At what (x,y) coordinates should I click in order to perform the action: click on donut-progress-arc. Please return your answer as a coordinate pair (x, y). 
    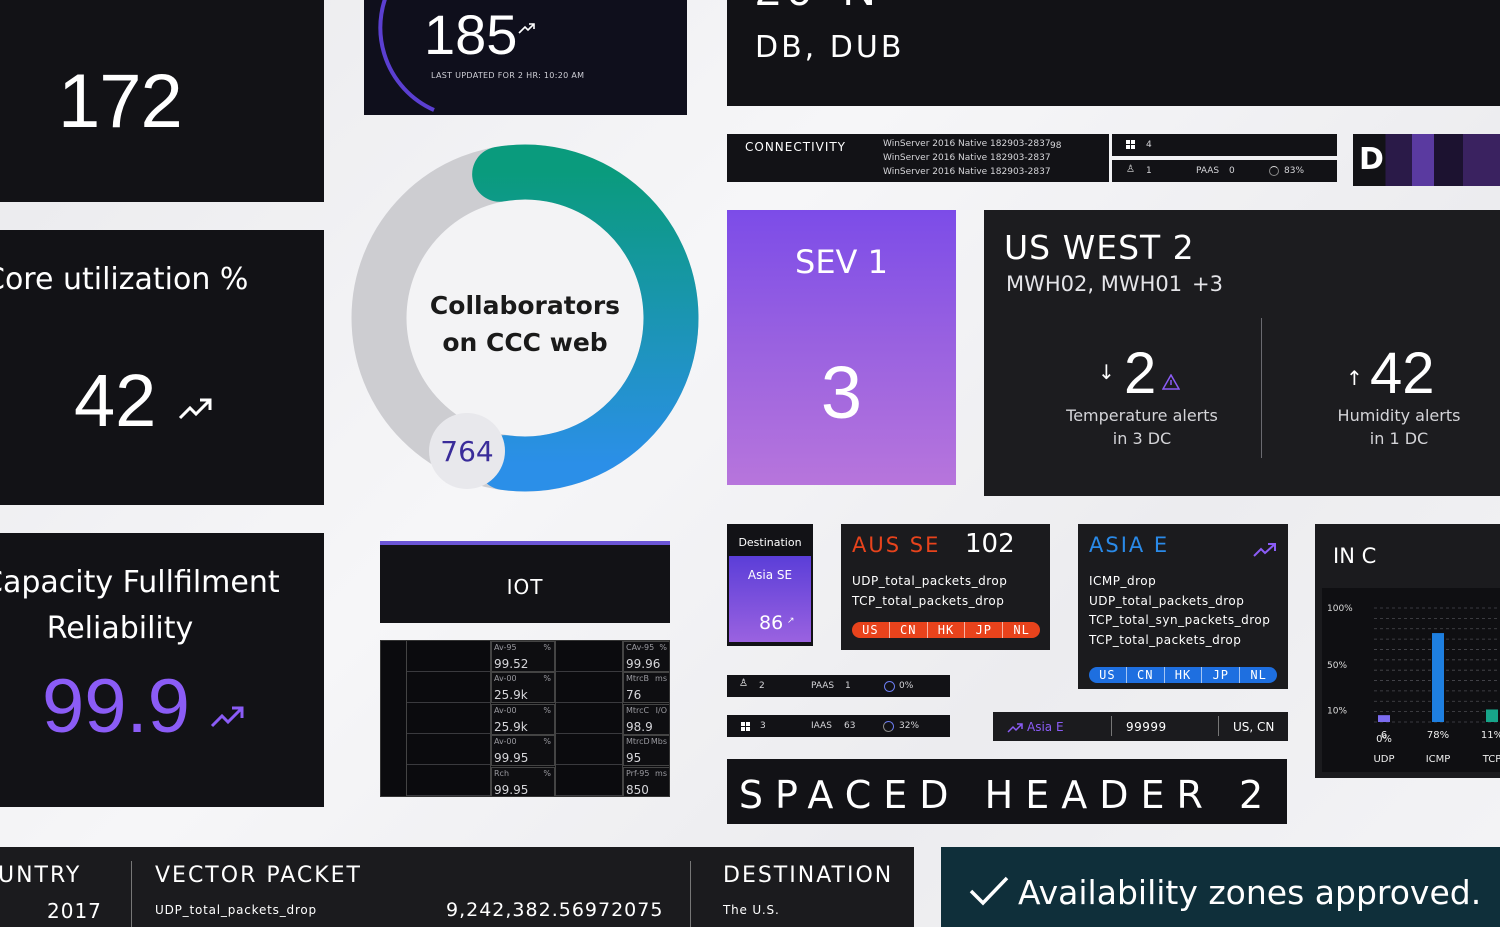
    Looking at the image, I should click on (585, 318).